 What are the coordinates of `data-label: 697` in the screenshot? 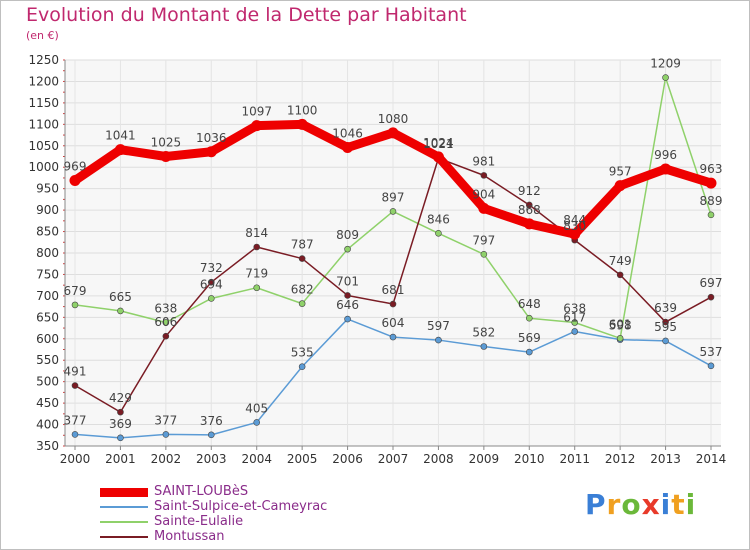 It's located at (711, 283).